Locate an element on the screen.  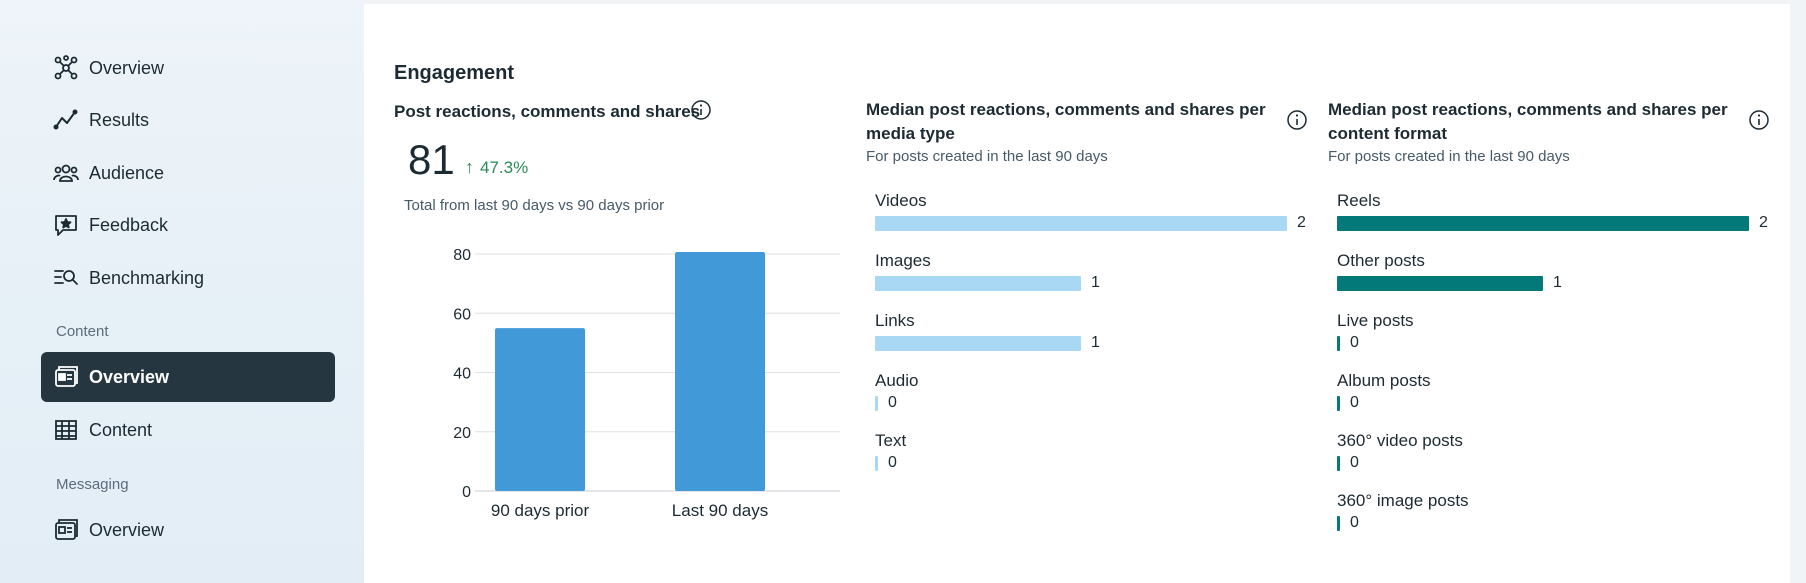
sidebar-item-label: Feedback is located at coordinates (129, 224).